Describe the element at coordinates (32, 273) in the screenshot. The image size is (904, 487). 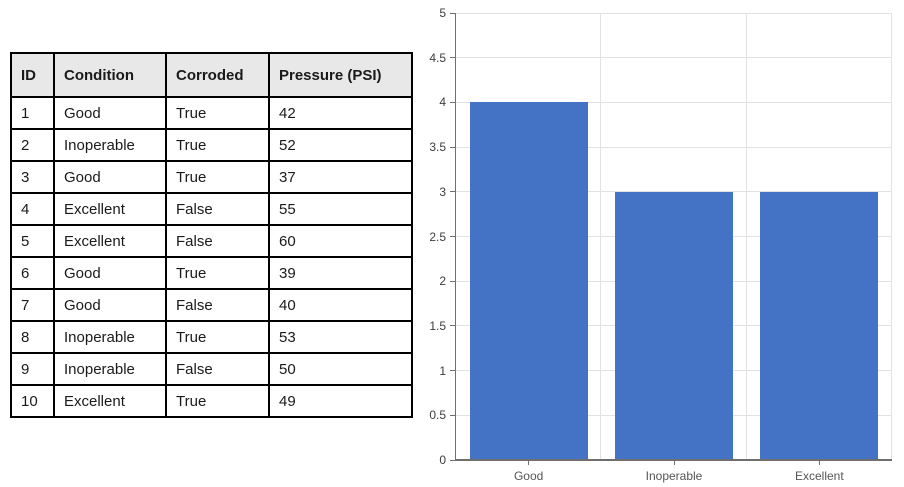
I see `table-cell: 6` at that location.